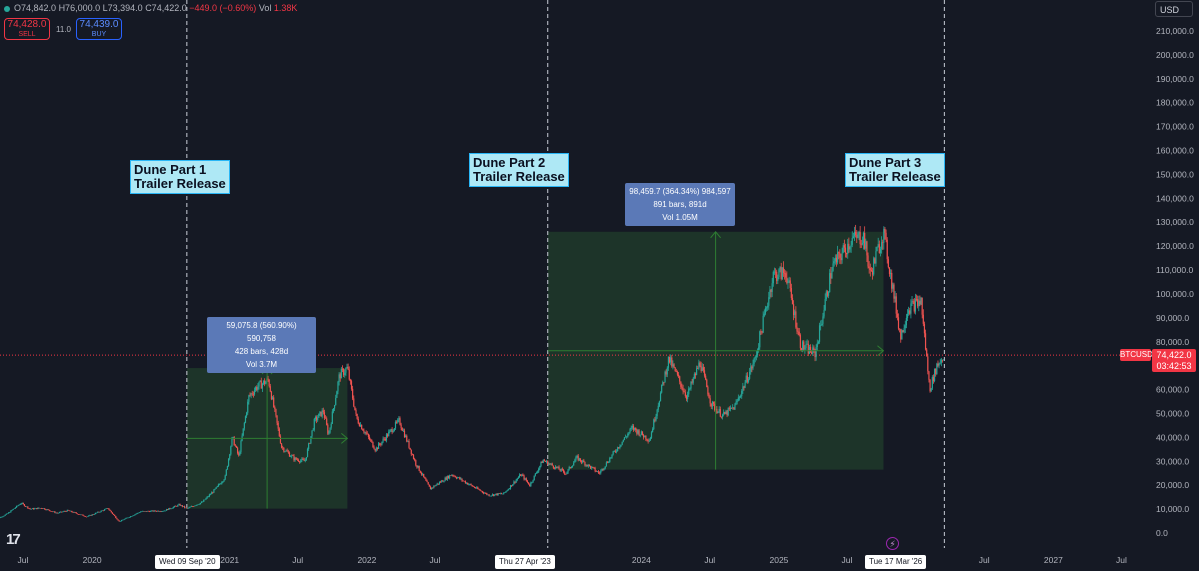 This screenshot has width=1199, height=571. I want to click on buy-button: 74,439.0 BUY, so click(99, 29).